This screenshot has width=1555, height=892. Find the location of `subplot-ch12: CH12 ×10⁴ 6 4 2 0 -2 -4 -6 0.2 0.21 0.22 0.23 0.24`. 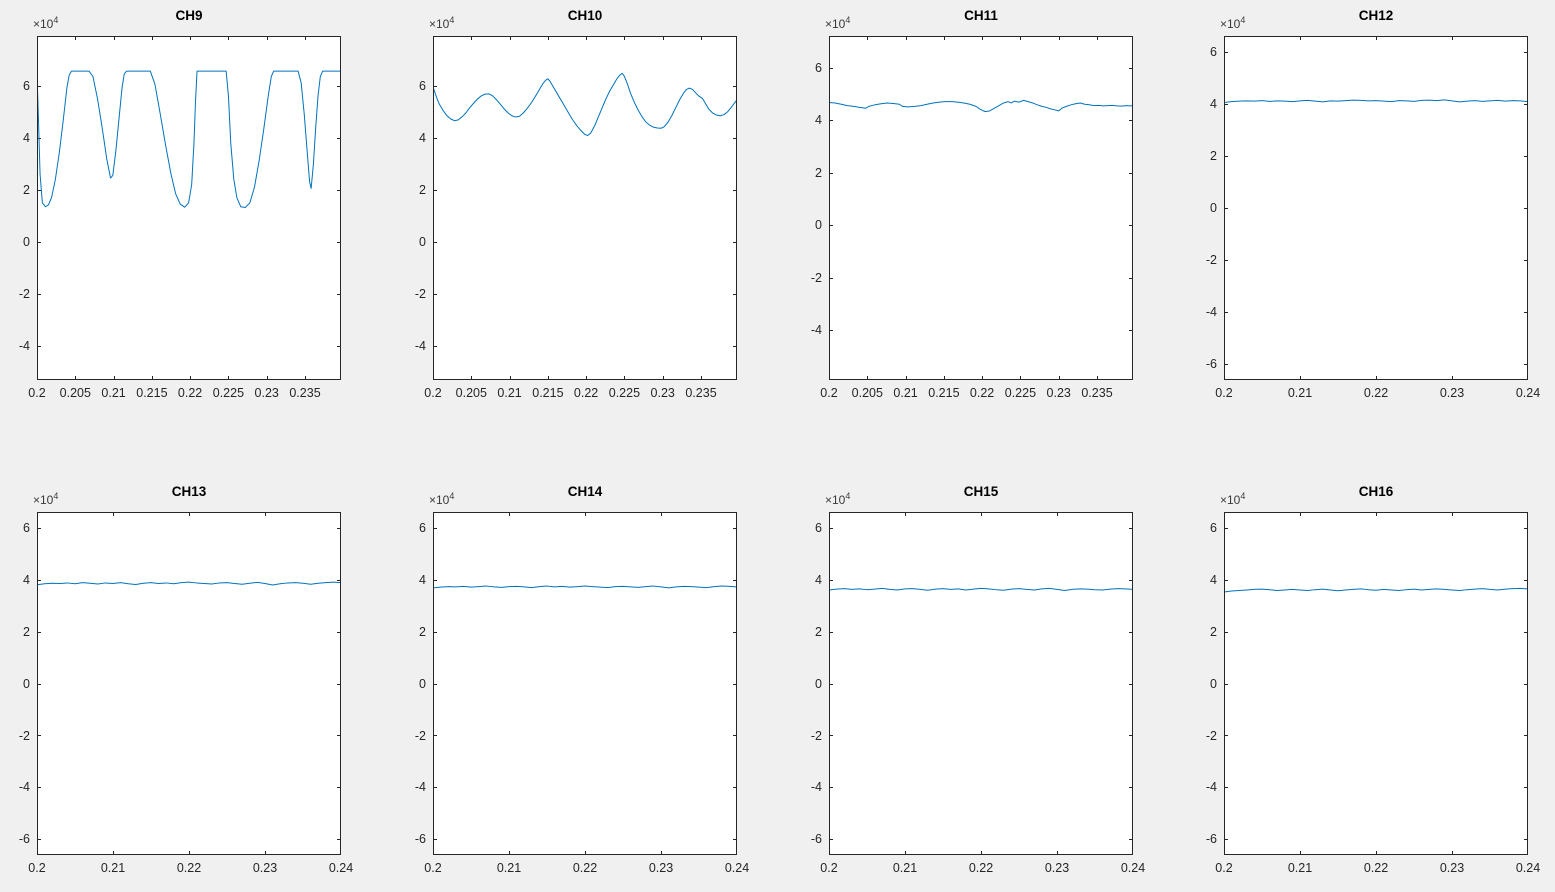

subplot-ch12: CH12 ×10⁴ 6 4 2 0 -2 -4 -6 0.2 0.21 0.22 0.23 0.24 is located at coordinates (1373, 203).